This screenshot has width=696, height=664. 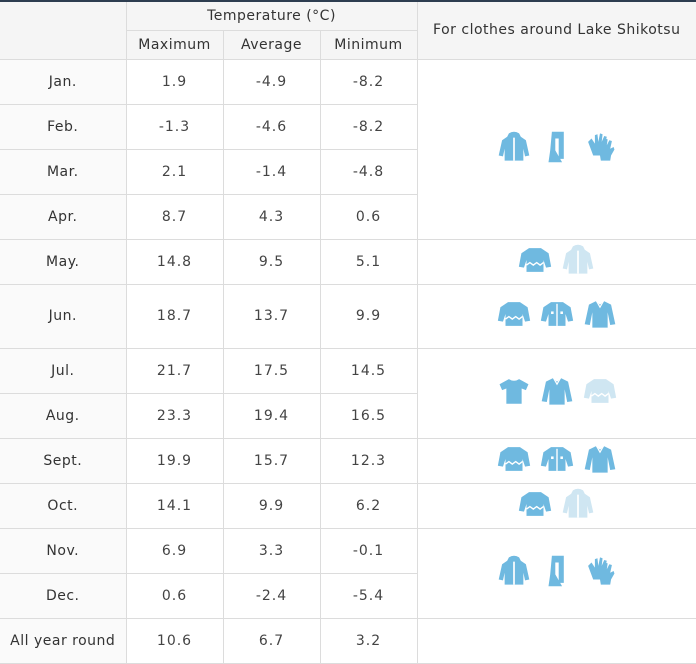 What do you see at coordinates (63, 415) in the screenshot?
I see `month-label: Aug.` at bounding box center [63, 415].